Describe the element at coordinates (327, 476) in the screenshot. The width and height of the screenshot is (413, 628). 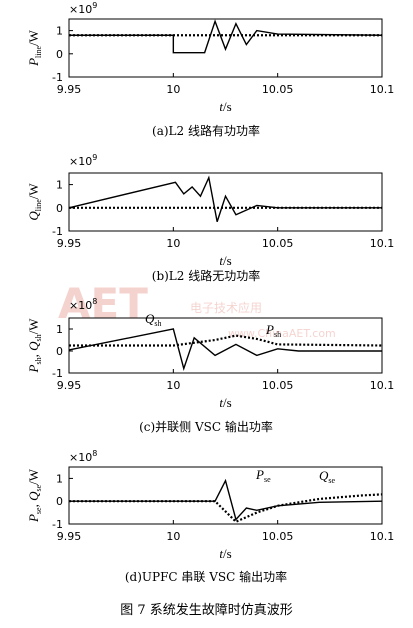
I see `series-annotation: Qse` at that location.